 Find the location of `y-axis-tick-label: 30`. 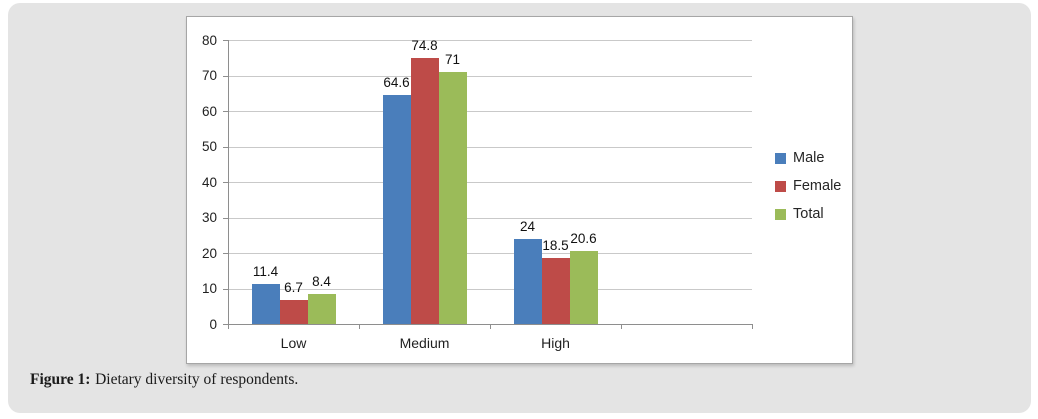

y-axis-tick-label: 30 is located at coordinates (209, 217).